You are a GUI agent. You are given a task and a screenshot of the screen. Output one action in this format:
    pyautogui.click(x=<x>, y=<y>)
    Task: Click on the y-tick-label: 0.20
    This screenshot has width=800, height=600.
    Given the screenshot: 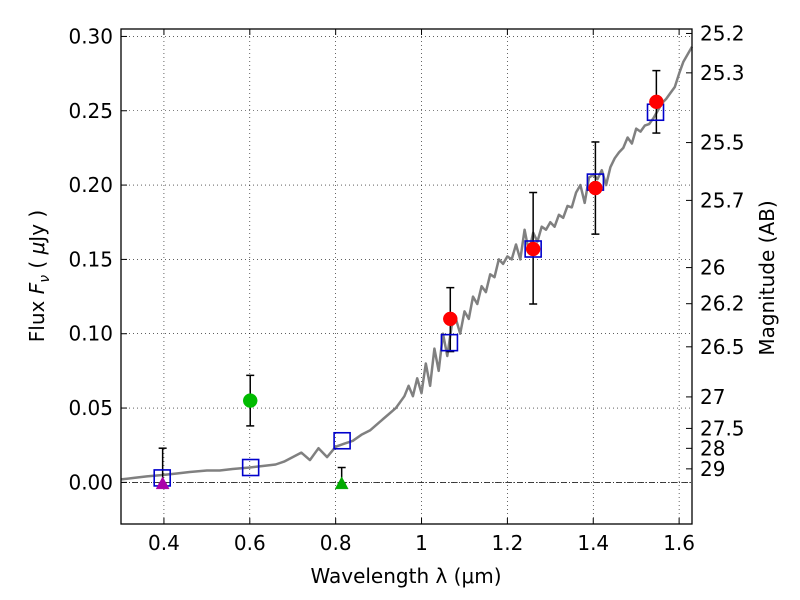 What is the action you would take?
    pyautogui.click(x=90, y=185)
    